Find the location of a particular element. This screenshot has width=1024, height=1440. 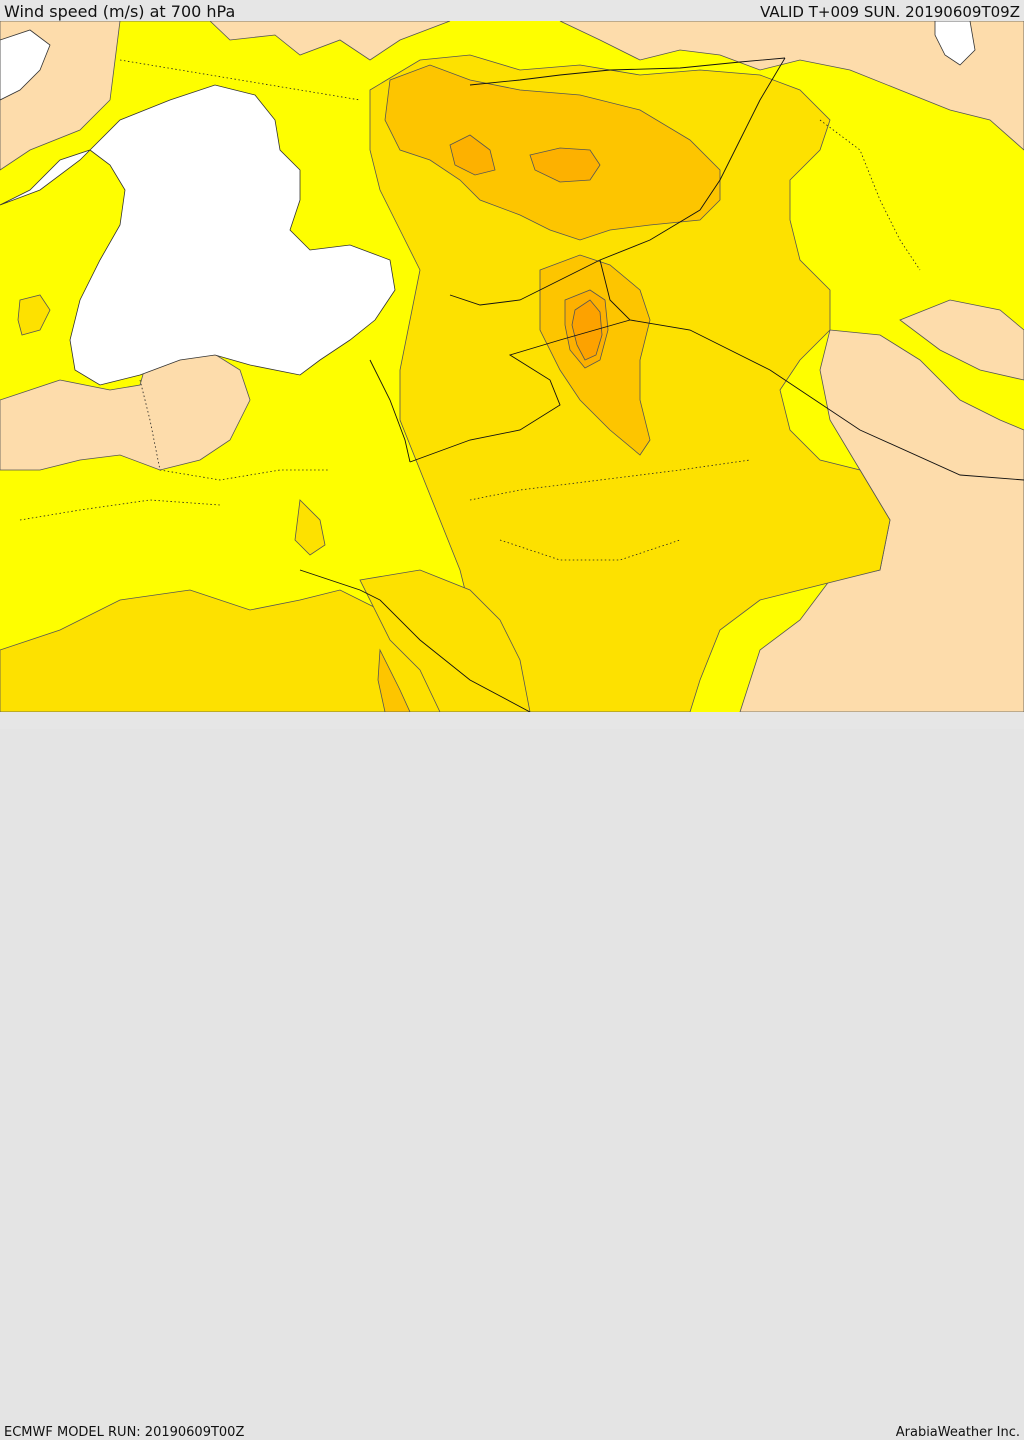

band2-south-west is located at coordinates (240, 650).